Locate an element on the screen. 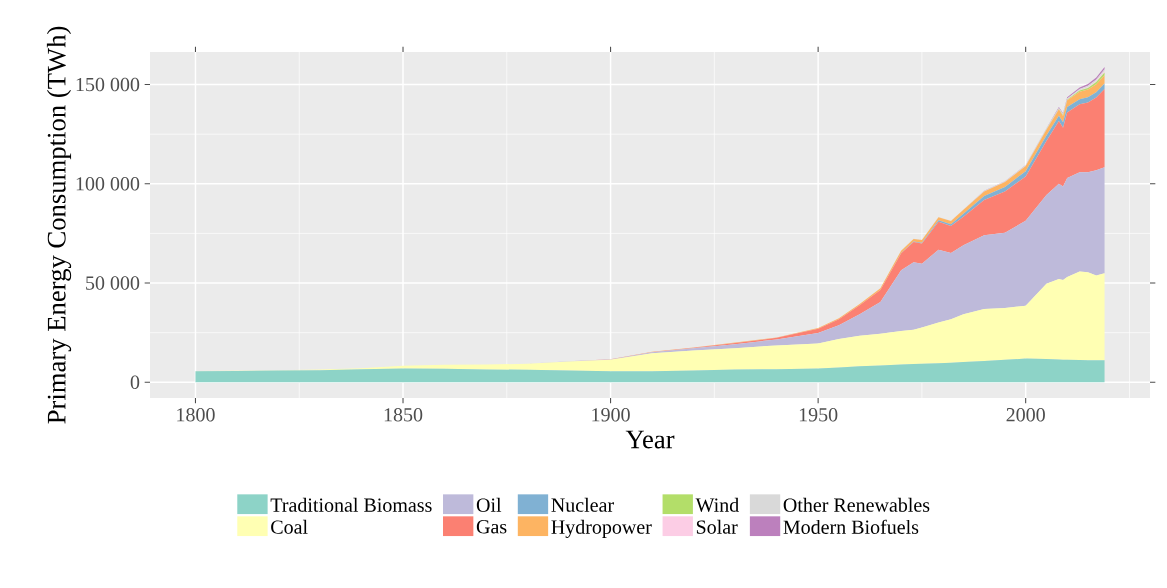  legend-label: Nuclear is located at coordinates (582, 504).